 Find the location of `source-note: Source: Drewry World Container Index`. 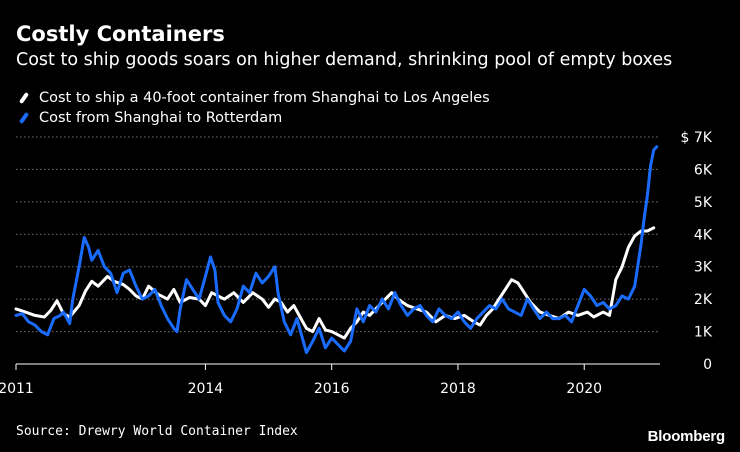

source-note: Source: Drewry World Container Index is located at coordinates (157, 431).